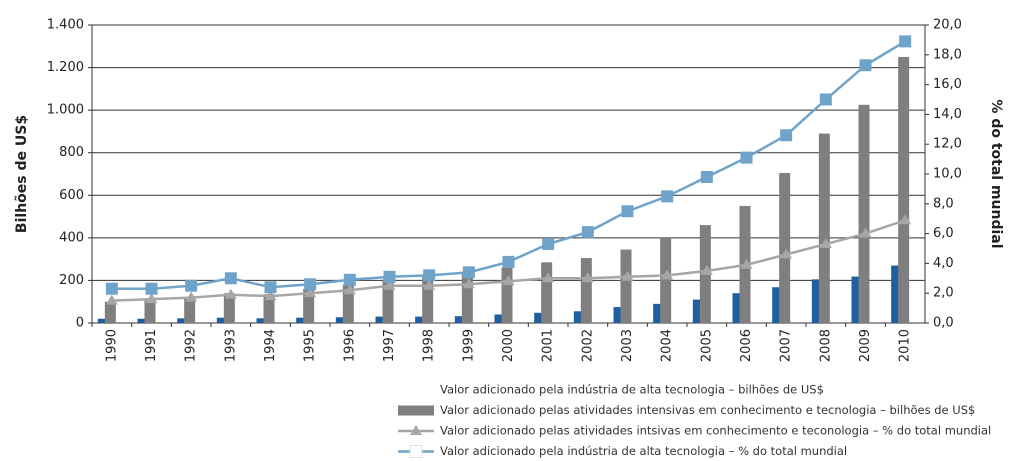 The height and width of the screenshot is (461, 1009). Describe the element at coordinates (71, 152) in the screenshot. I see `y-tick-label: 800` at that location.